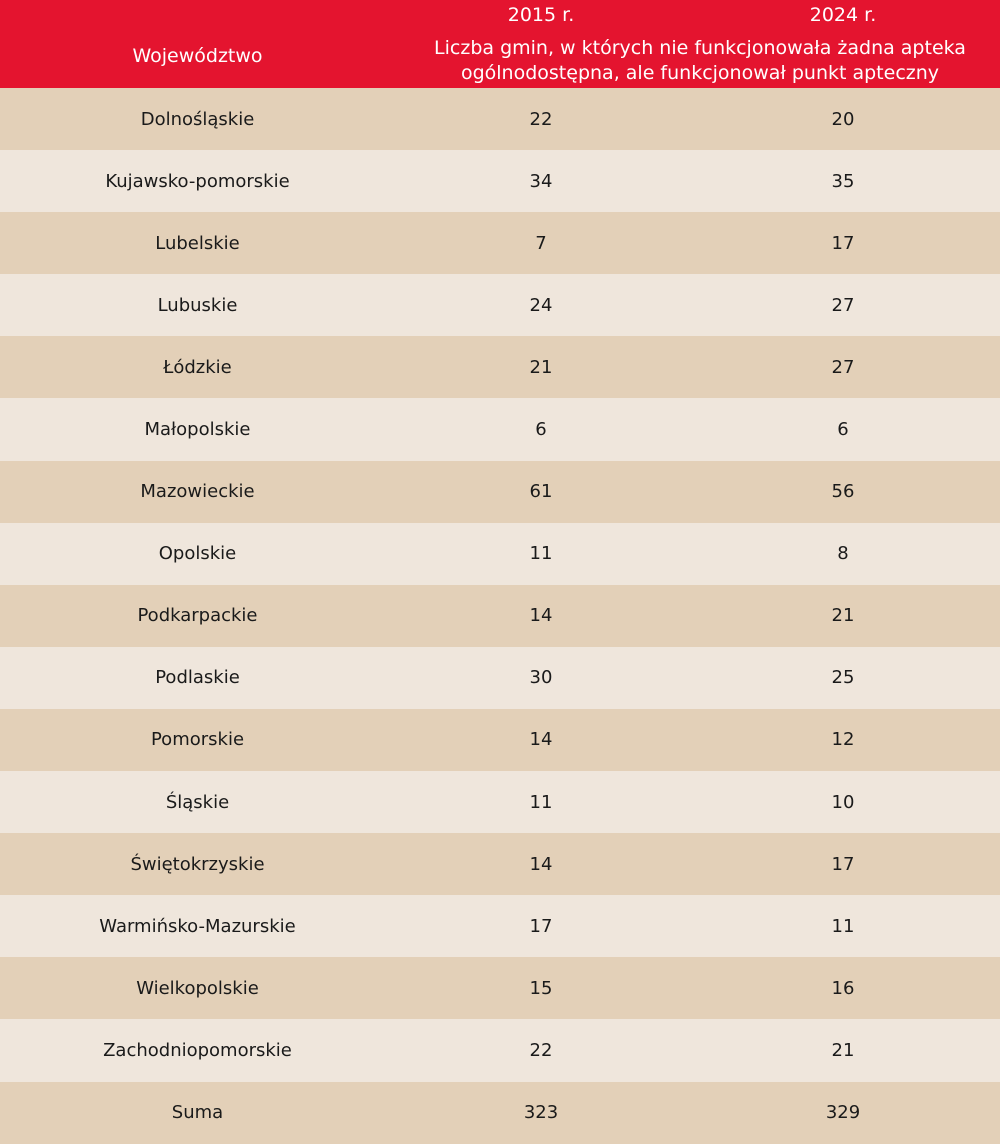 This screenshot has width=1000, height=1144. I want to click on value-2015-cell: 17, so click(541, 926).